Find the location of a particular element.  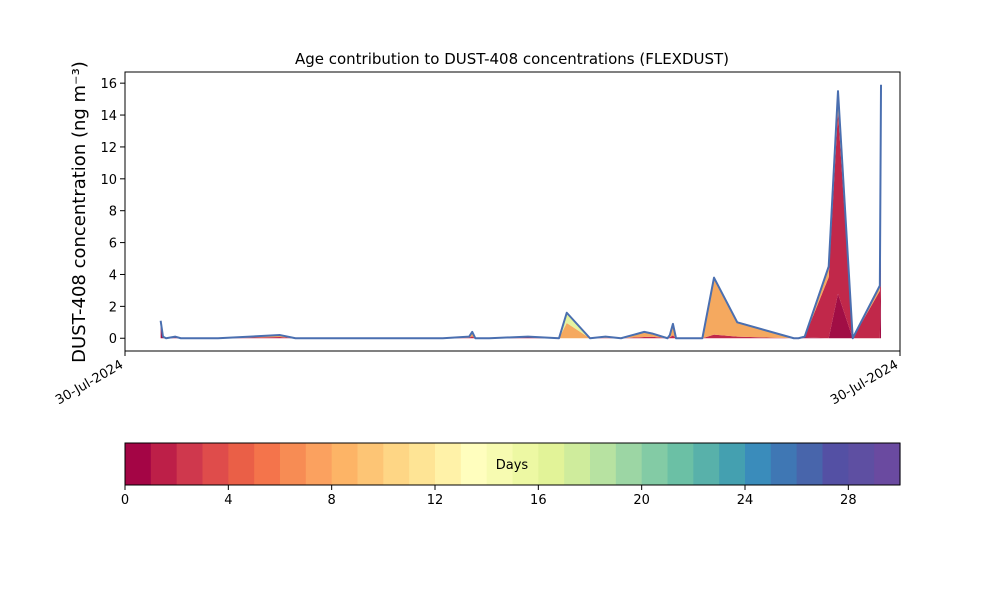

y-tick-label: 6 is located at coordinates (113, 244).